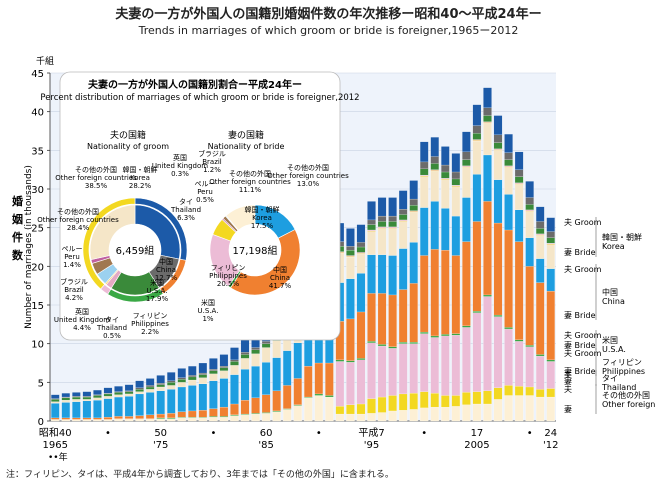 This screenshot has height=486, width=657. I want to click on pie-slice-label: 38.5%, so click(96, 186).